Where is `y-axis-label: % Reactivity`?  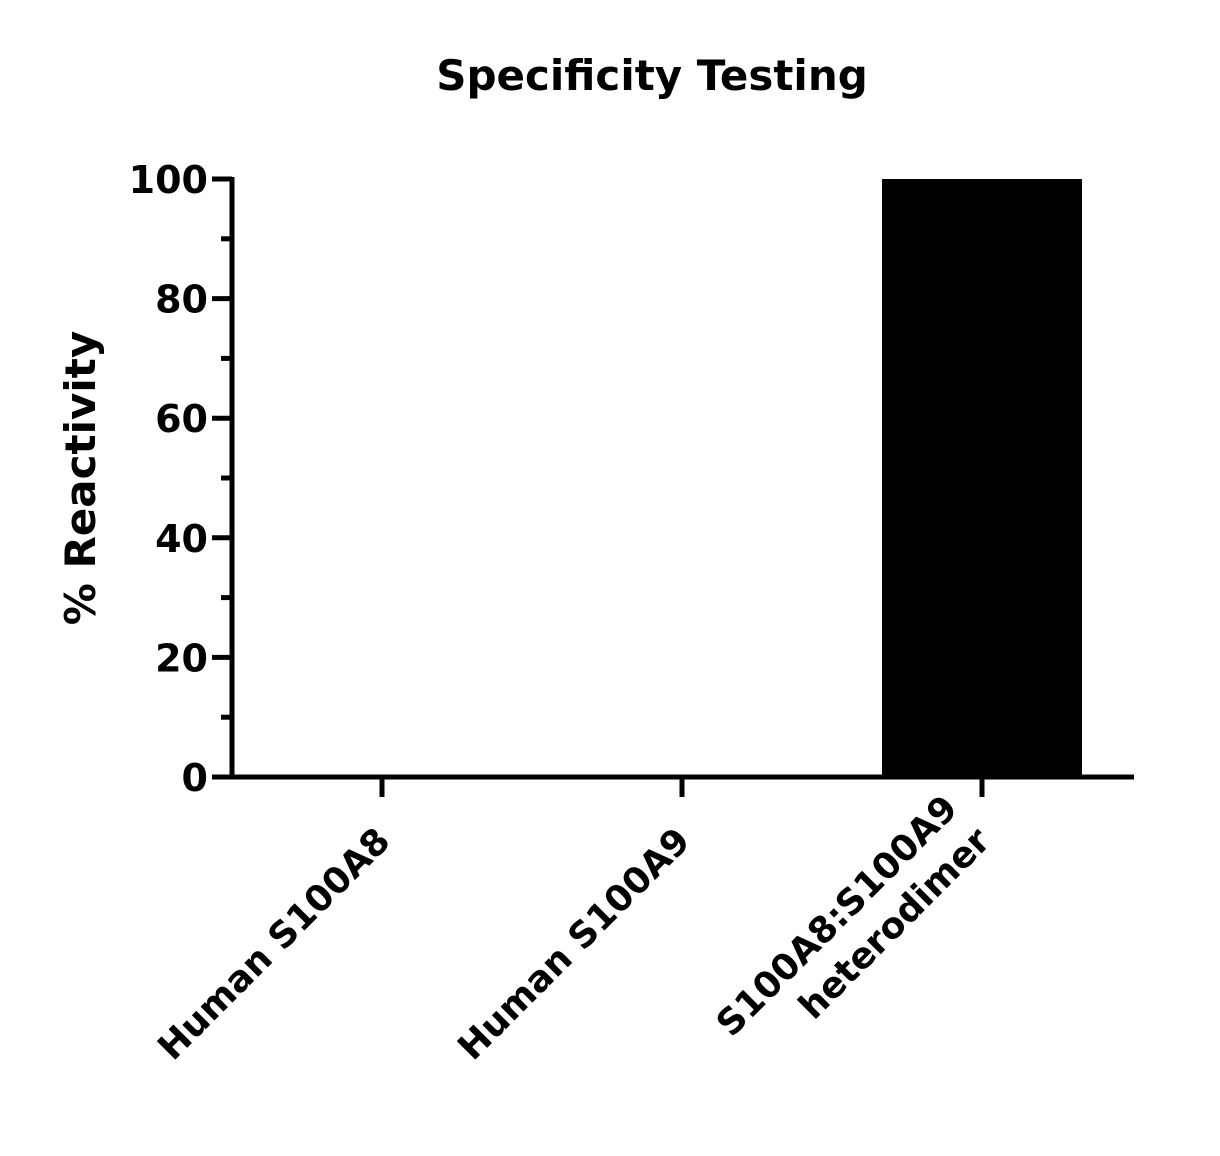
y-axis-label: % Reactivity is located at coordinates (80, 478).